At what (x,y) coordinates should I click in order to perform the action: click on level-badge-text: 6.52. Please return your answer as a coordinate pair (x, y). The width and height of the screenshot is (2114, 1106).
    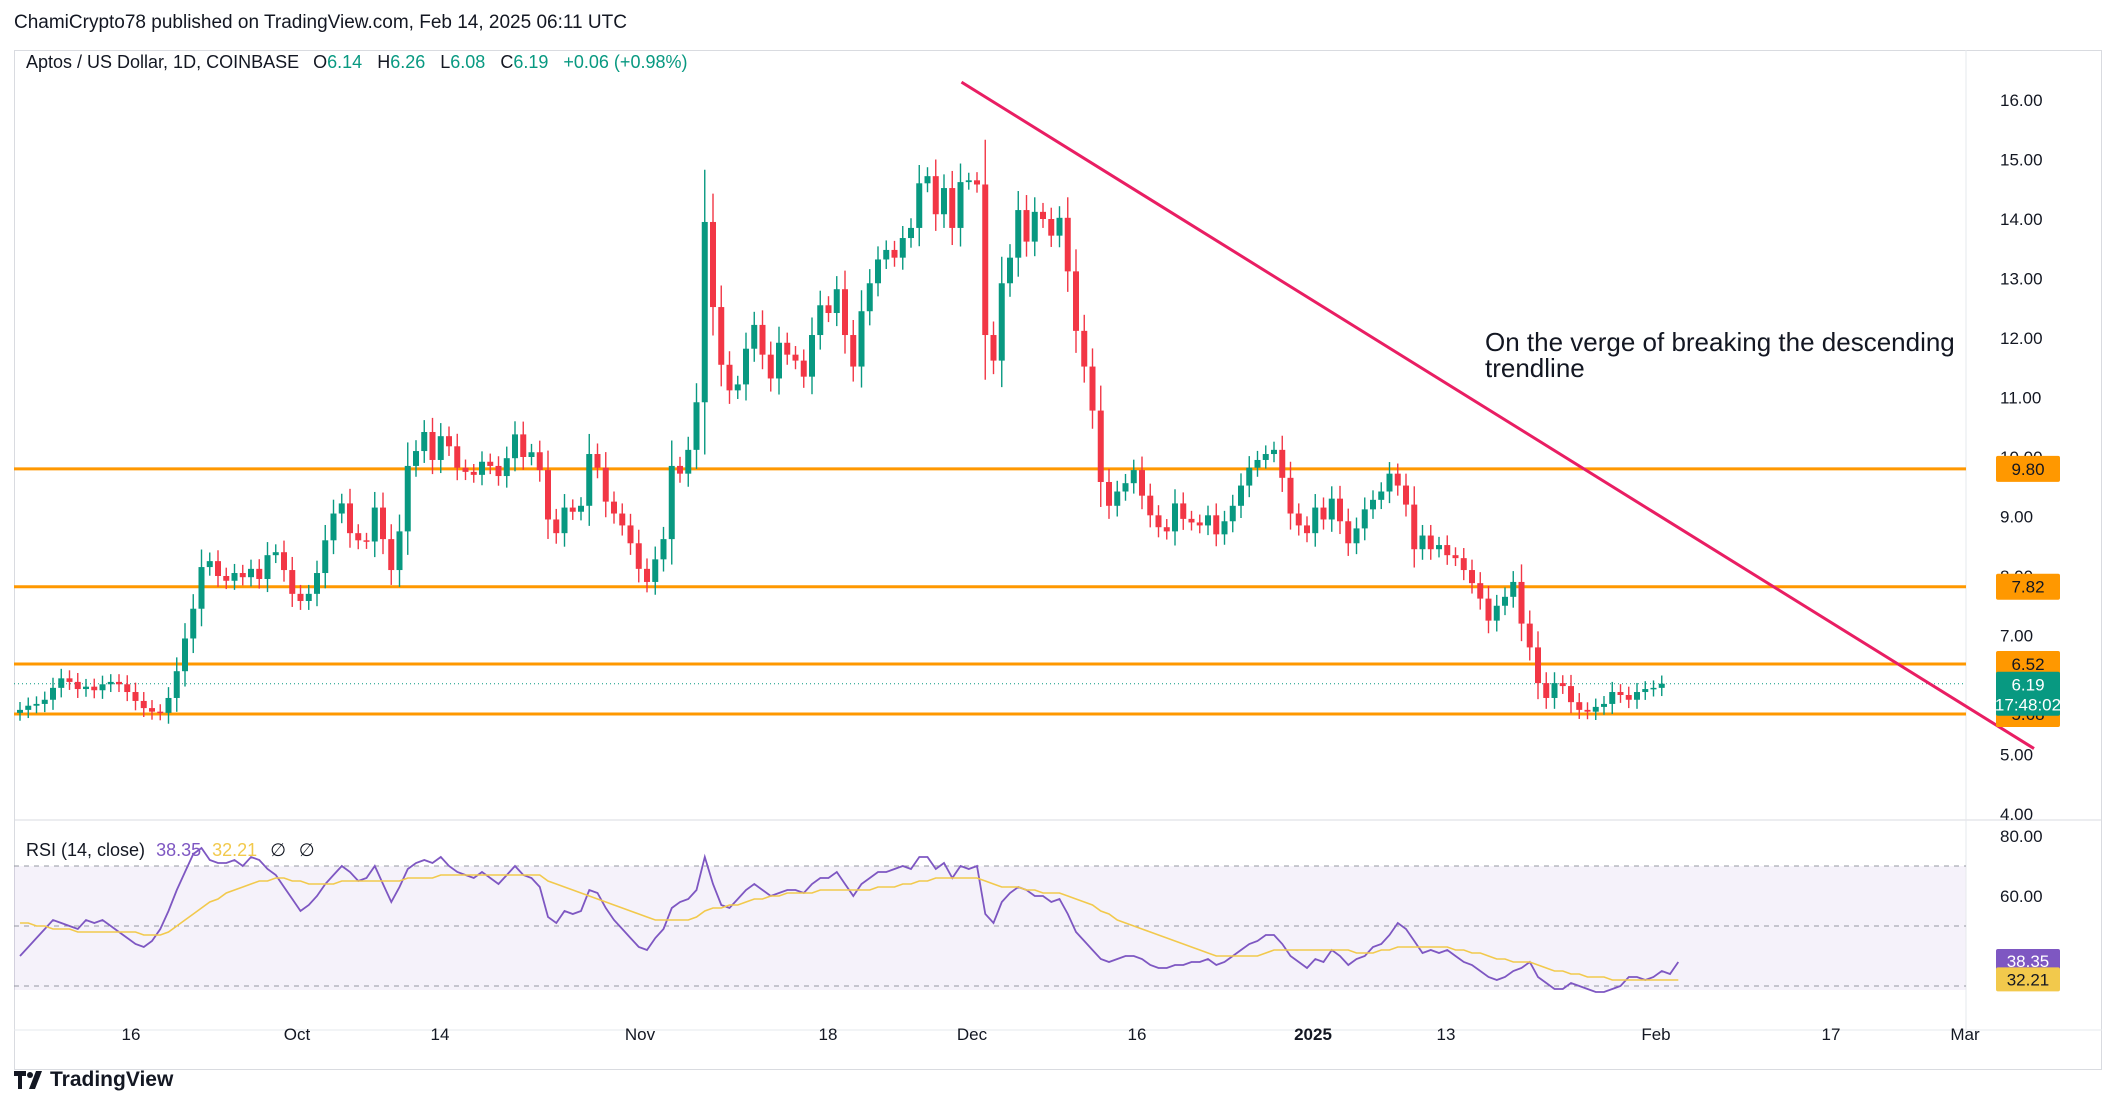
    Looking at the image, I should click on (2027, 664).